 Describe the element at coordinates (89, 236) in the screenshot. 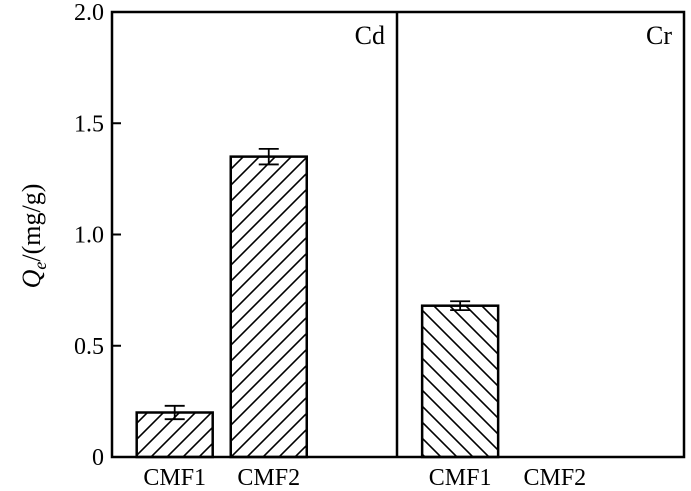

I see `y-tick-label: 1.0` at that location.